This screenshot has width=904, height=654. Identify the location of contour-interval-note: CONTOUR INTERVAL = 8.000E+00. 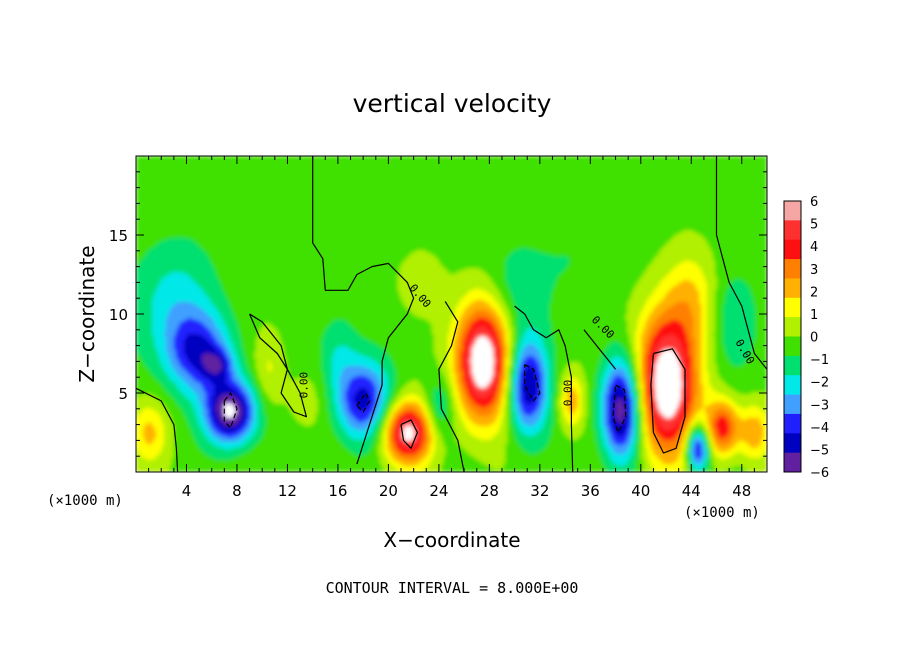
(452, 588).